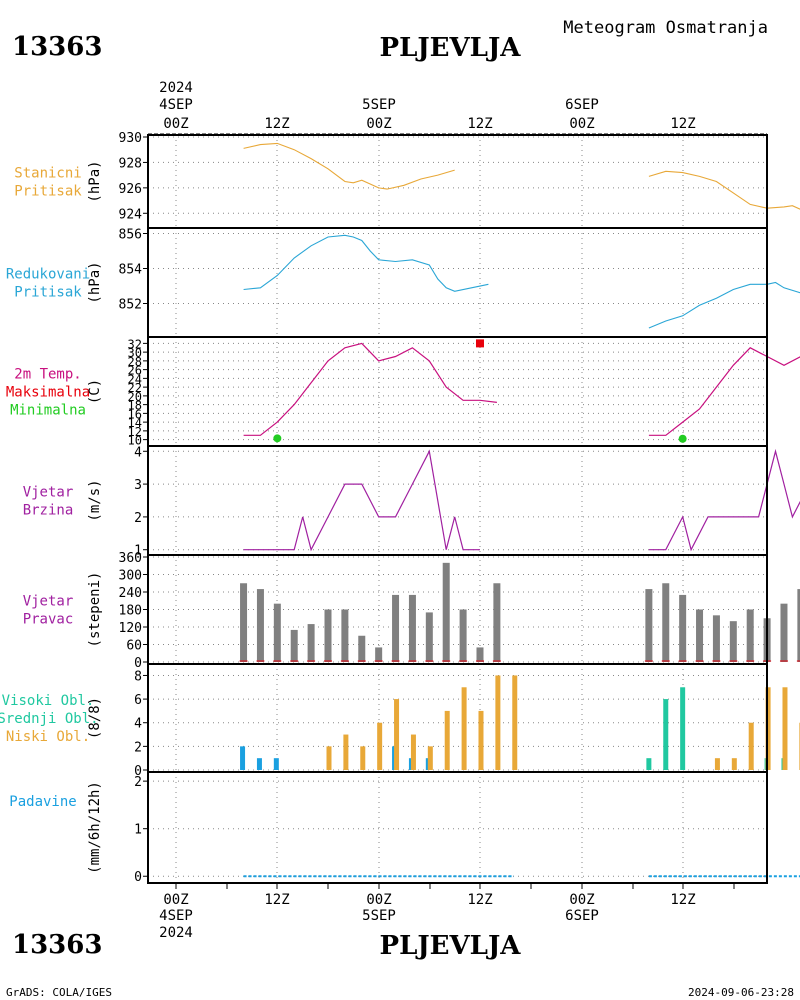 The image size is (800, 1000). I want to click on precip-bars, so click(521, 876).